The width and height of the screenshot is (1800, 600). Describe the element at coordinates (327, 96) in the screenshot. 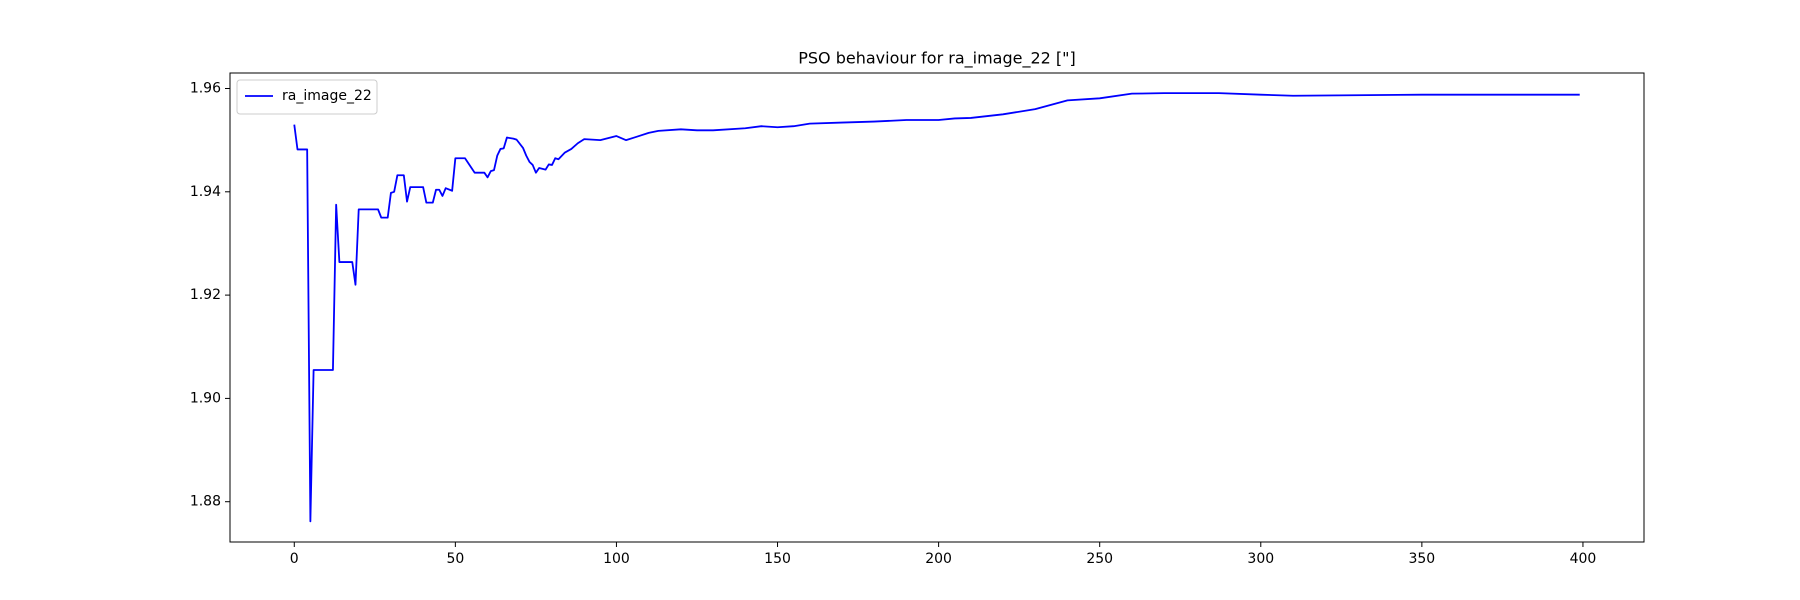

I see `legend-label: ra_image_22` at that location.